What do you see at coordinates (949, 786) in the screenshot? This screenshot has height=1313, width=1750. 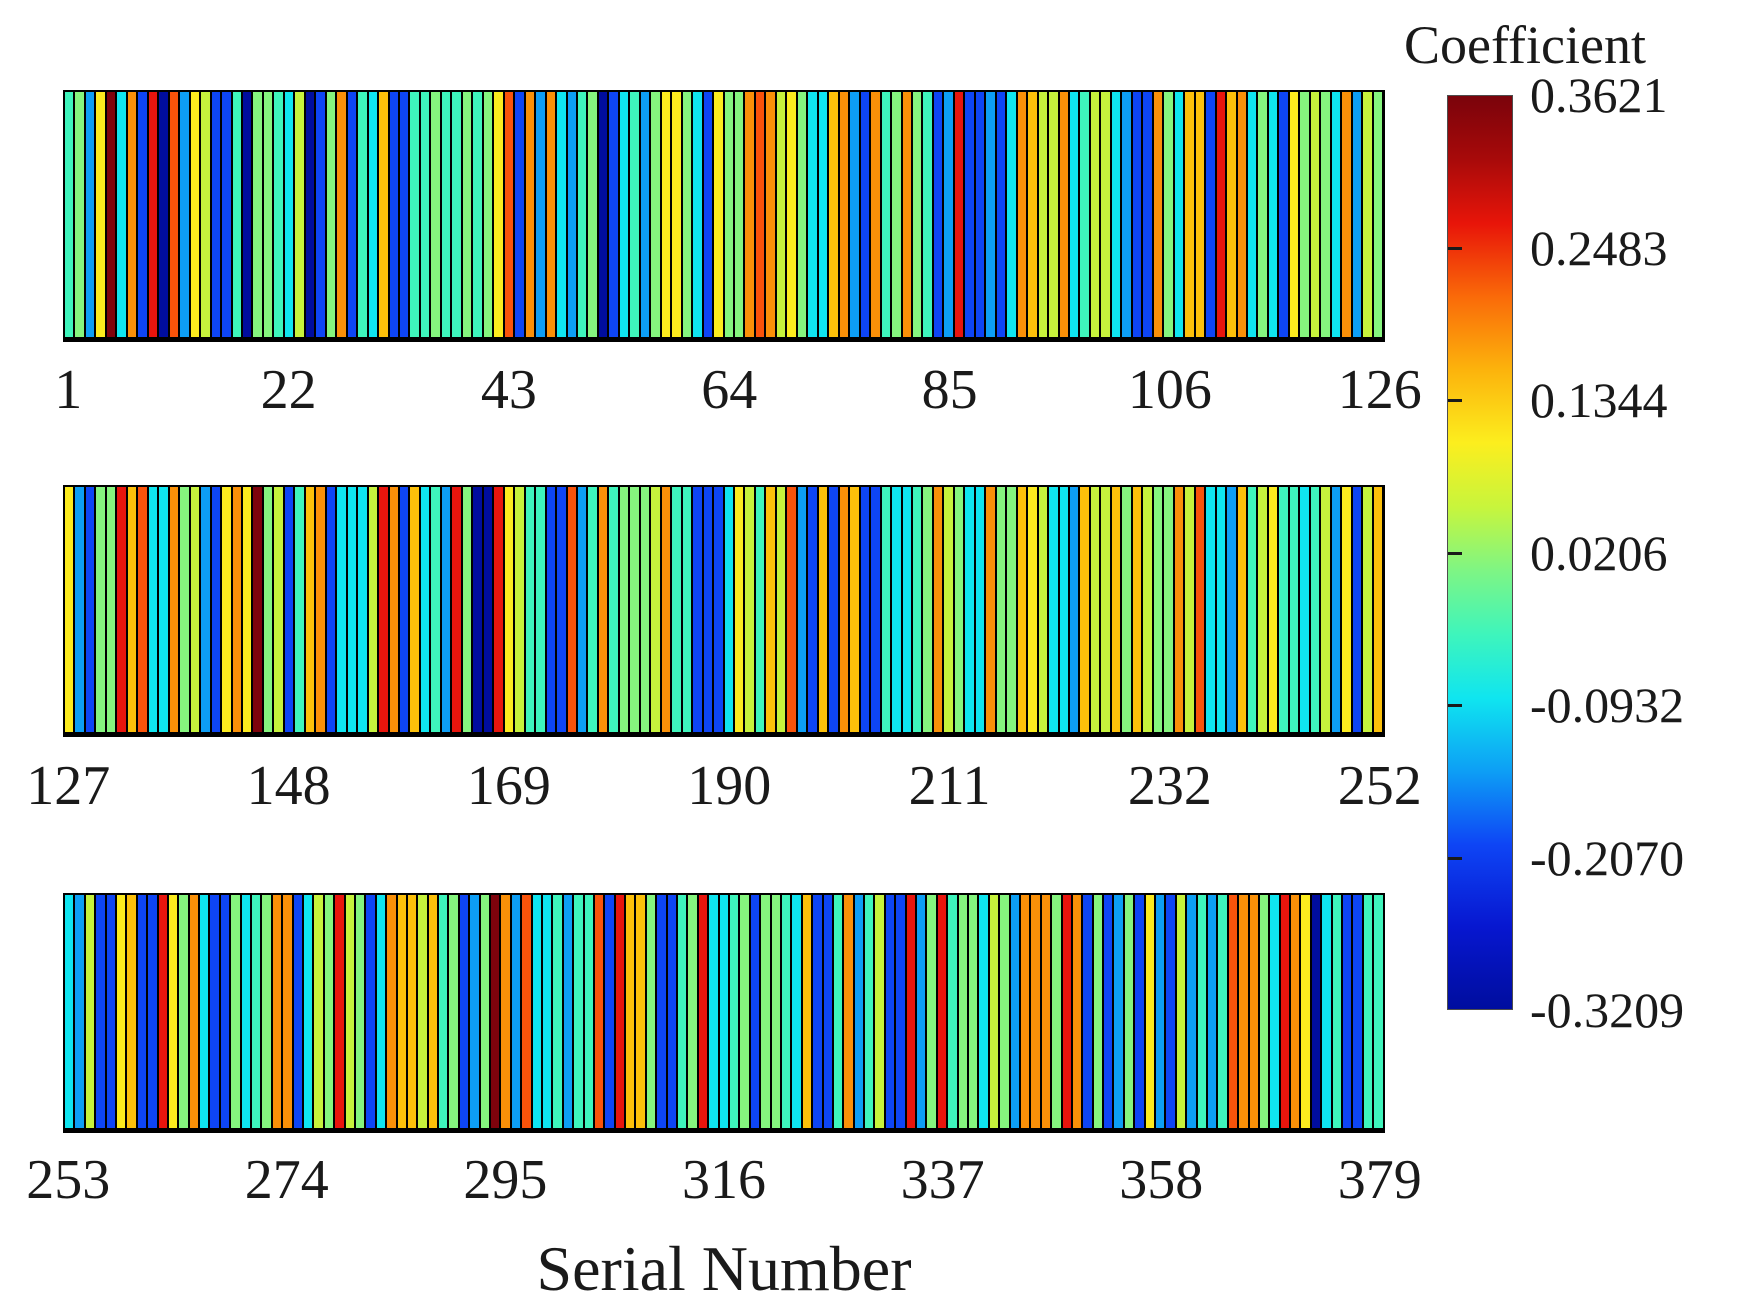 I see `x-tick-label-211: 211` at bounding box center [949, 786].